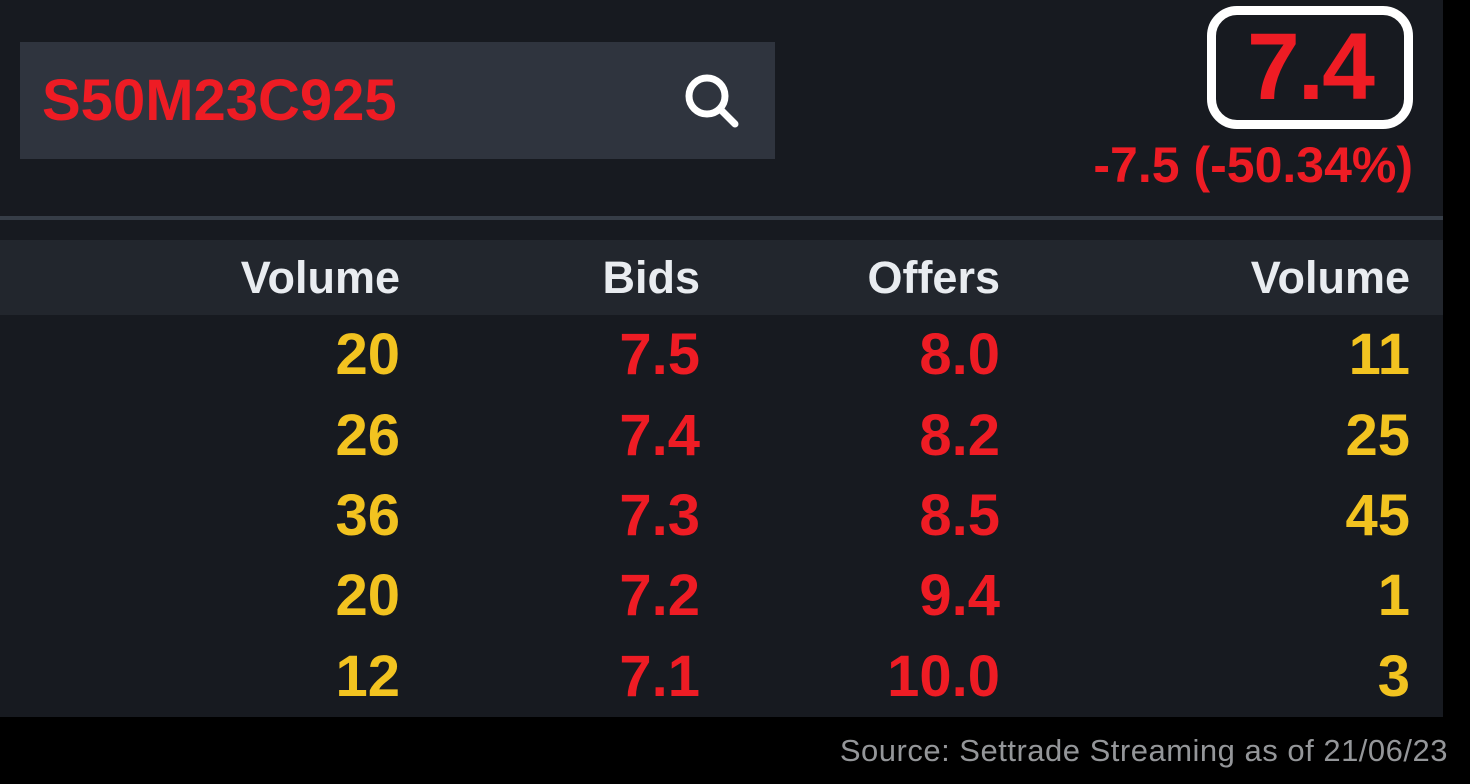 This screenshot has width=1470, height=784. I want to click on depth-row: 36 7.3 8.5 45, so click(721, 516).